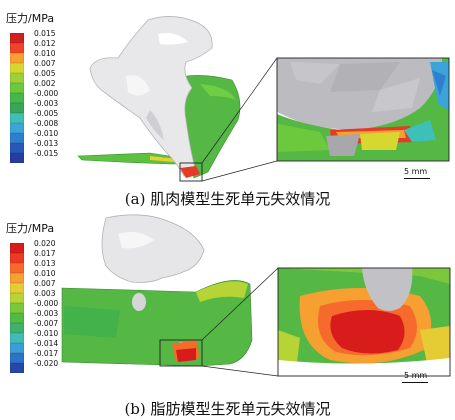 The width and height of the screenshot is (455, 420). Describe the element at coordinates (45, 253) in the screenshot. I see `legend-value: 0.017` at that location.